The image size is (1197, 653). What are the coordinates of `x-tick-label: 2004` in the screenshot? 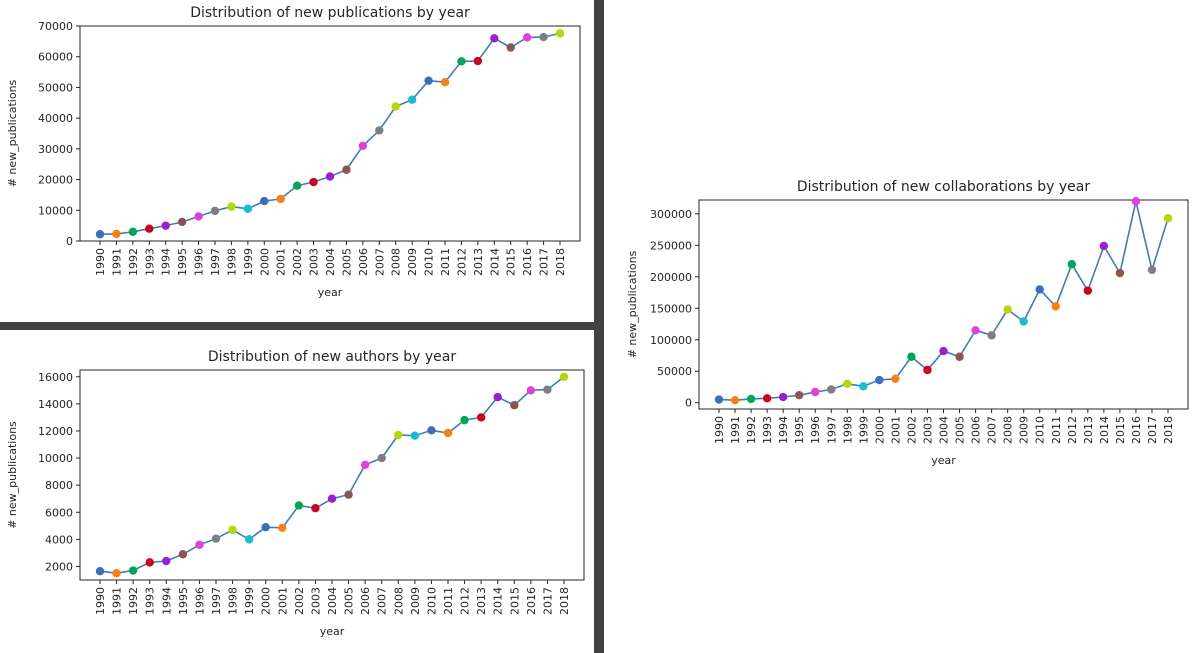 It's located at (944, 430).